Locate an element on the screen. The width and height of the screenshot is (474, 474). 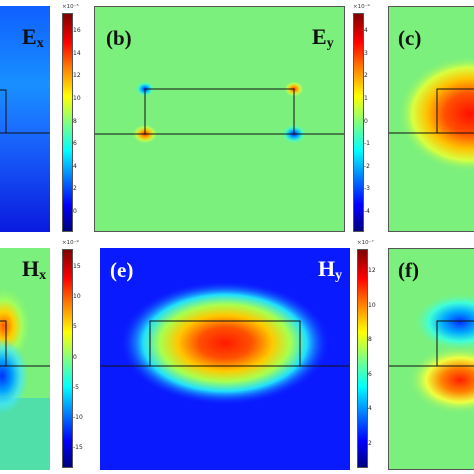
panel-f-letter: (f) is located at coordinates (408, 270).